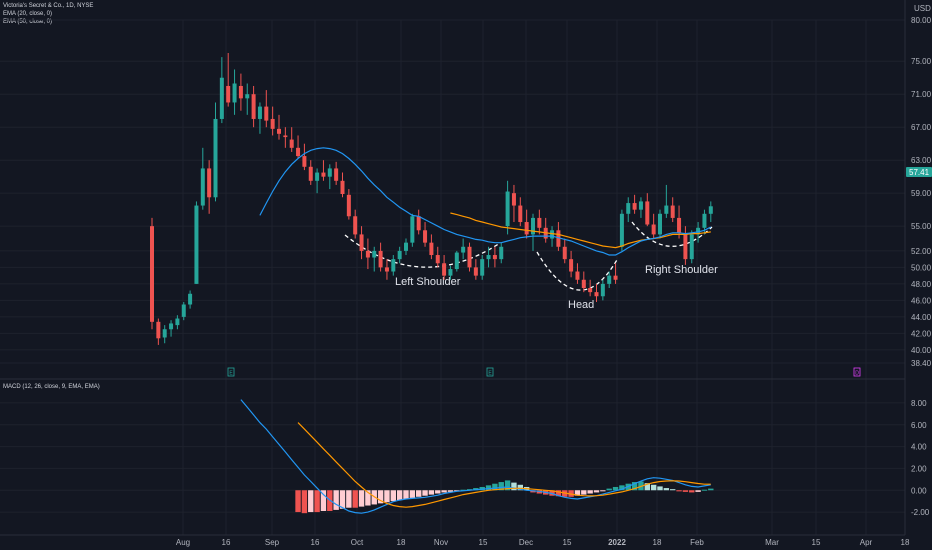 Image resolution: width=932 pixels, height=550 pixels. I want to click on macd-tick-label: 0.00, so click(919, 490).